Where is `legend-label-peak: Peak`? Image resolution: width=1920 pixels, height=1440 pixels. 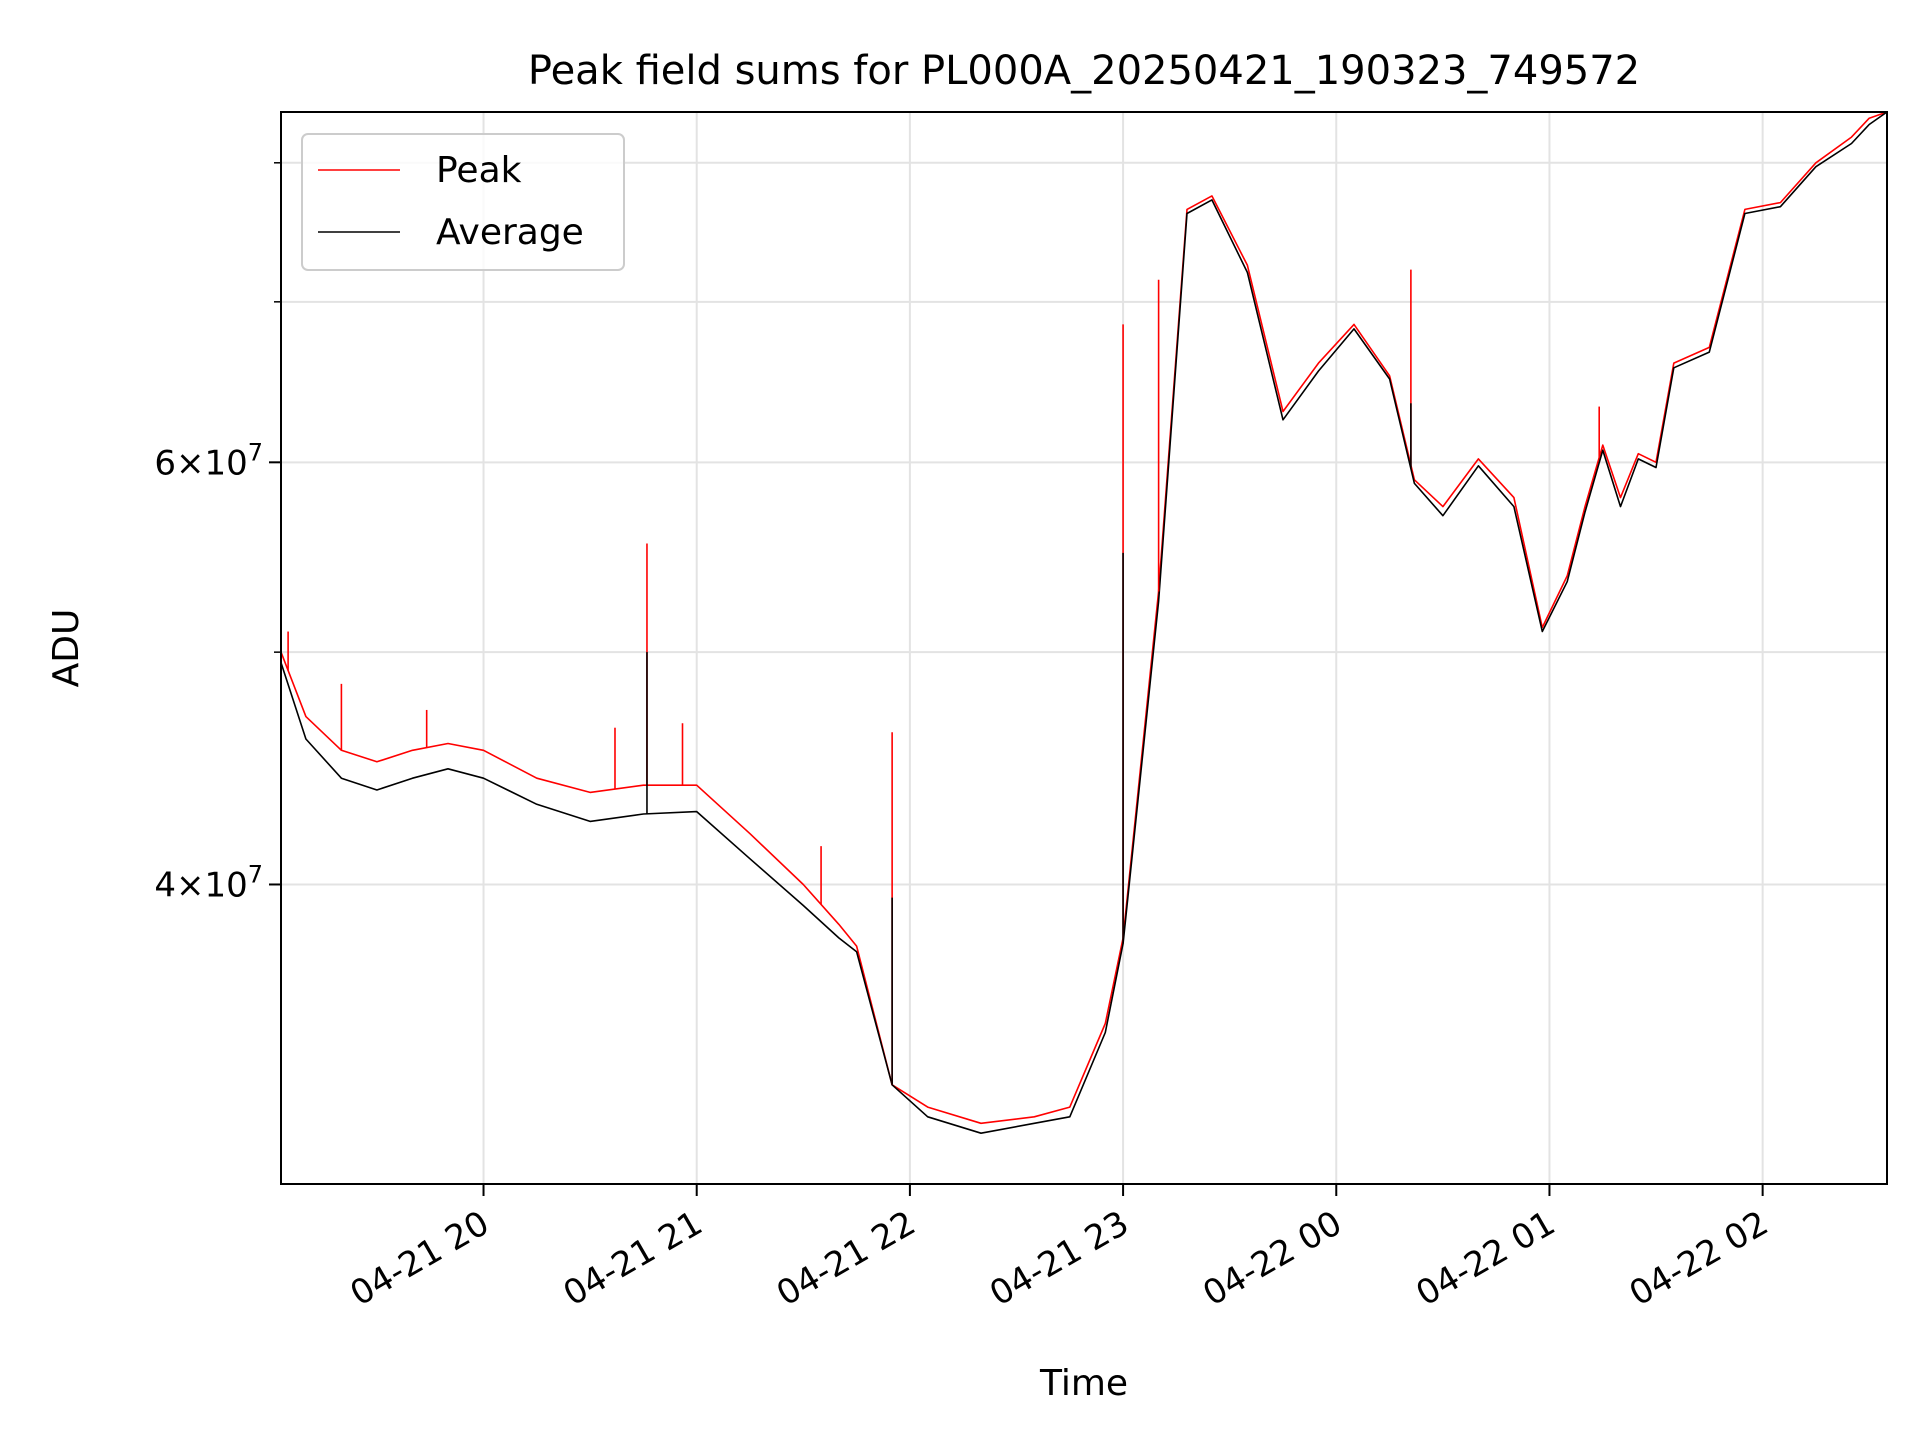
legend-label-peak: Peak is located at coordinates (479, 170).